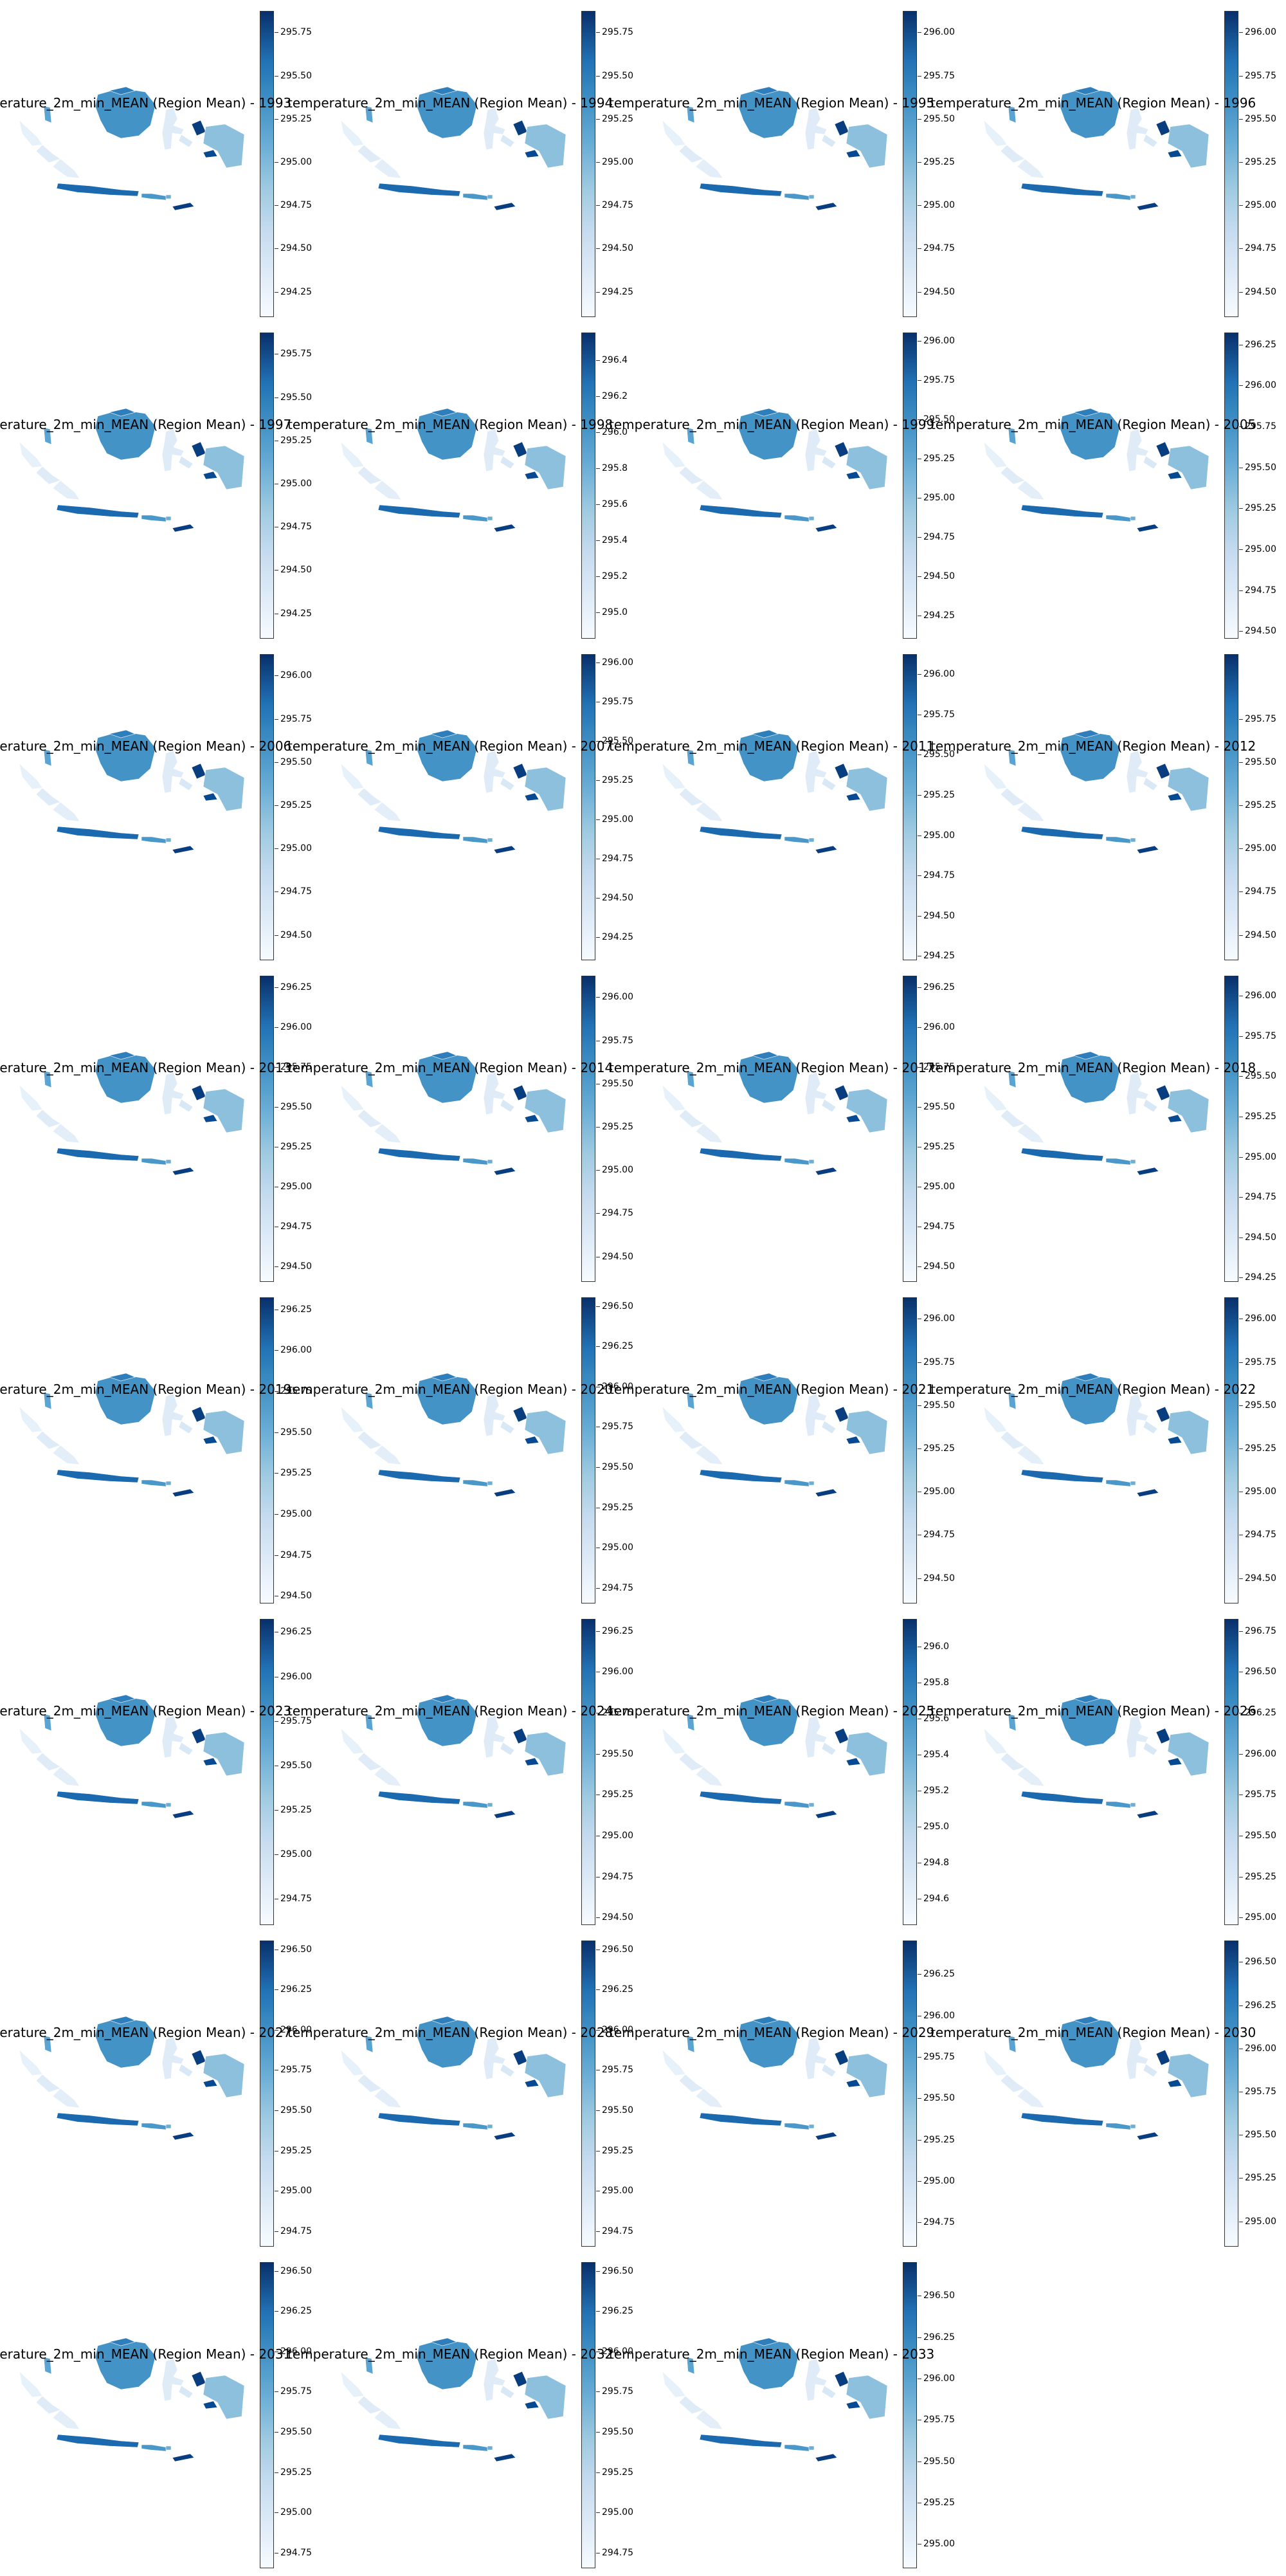 The image size is (1286, 2576). I want to click on colorbar-tick-label: 296.75, so click(1260, 1630).